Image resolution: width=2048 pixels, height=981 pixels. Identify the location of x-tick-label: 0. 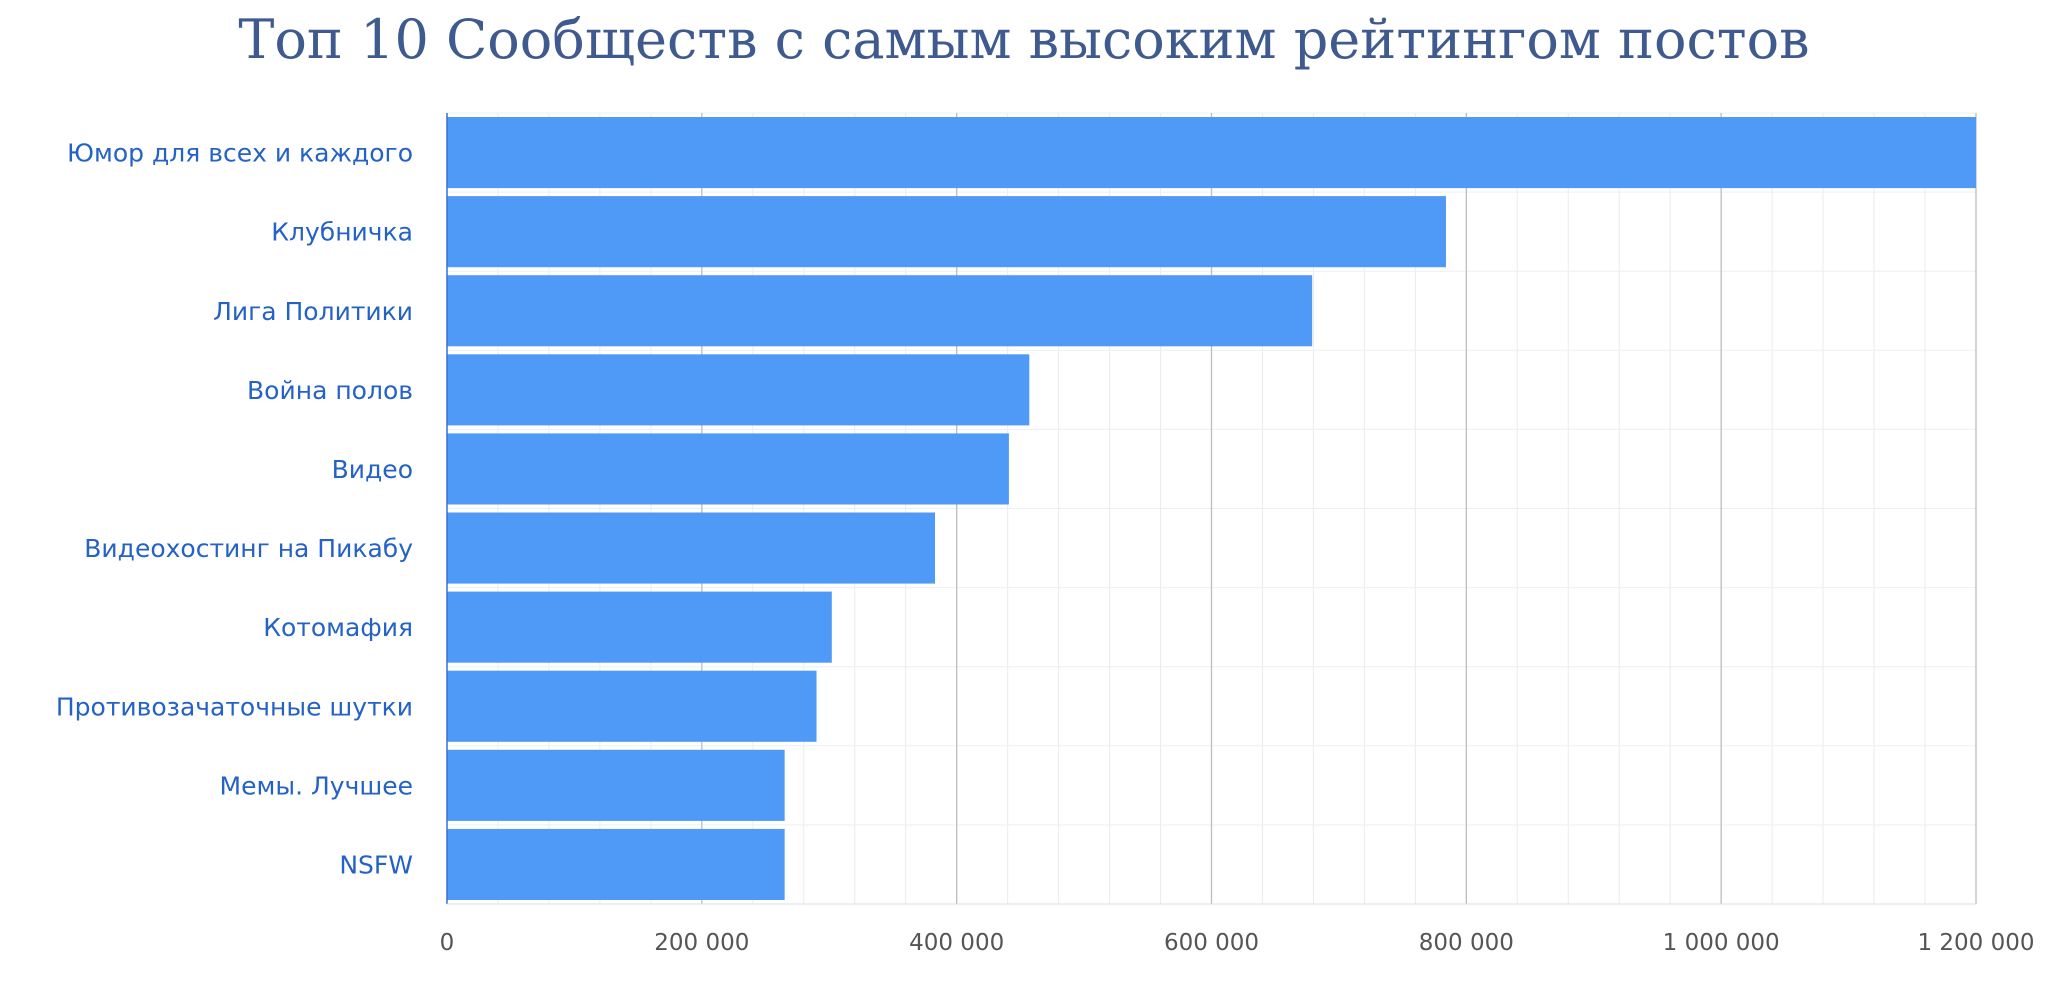
(447, 943).